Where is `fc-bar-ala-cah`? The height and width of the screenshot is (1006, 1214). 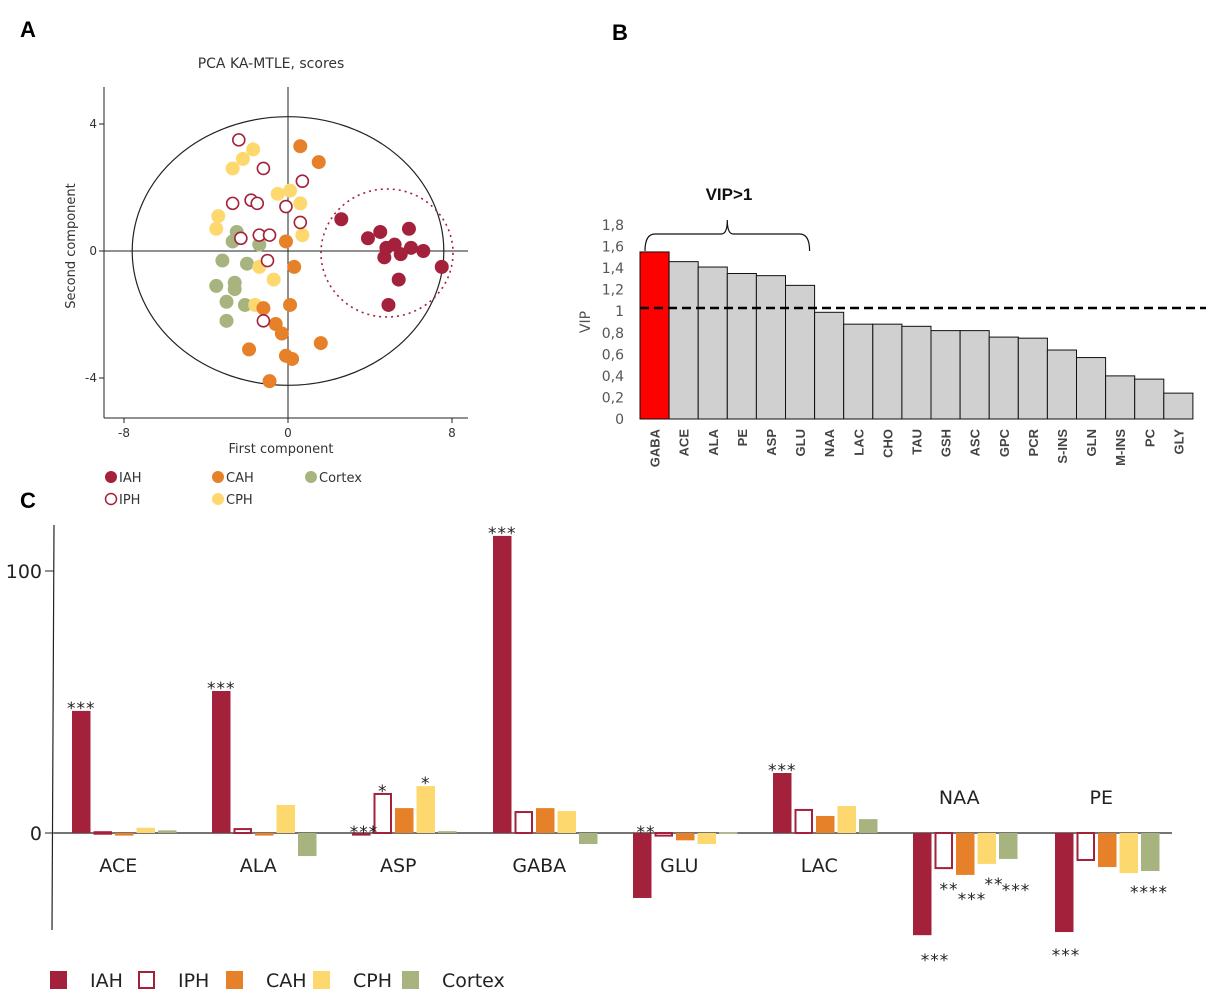 fc-bar-ala-cah is located at coordinates (264, 834).